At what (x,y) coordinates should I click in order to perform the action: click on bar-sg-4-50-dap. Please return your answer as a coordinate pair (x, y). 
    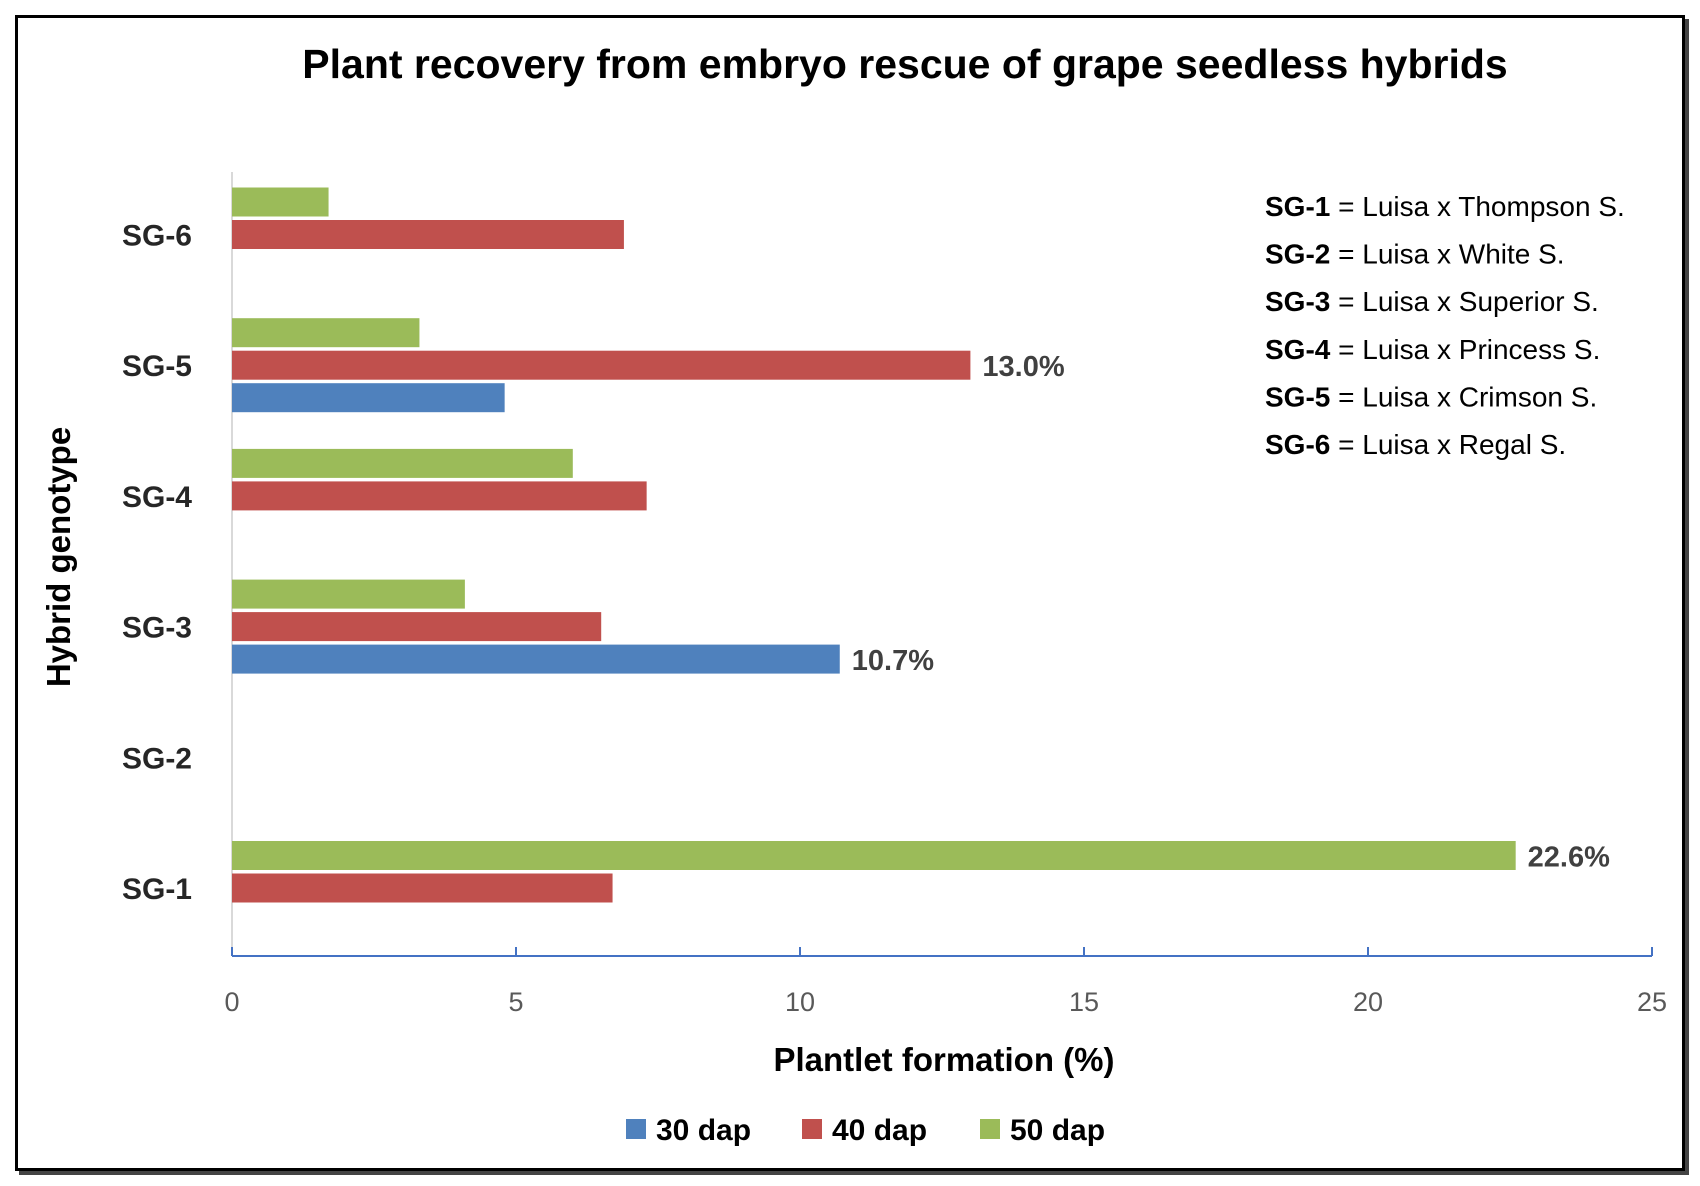
    Looking at the image, I should click on (402, 463).